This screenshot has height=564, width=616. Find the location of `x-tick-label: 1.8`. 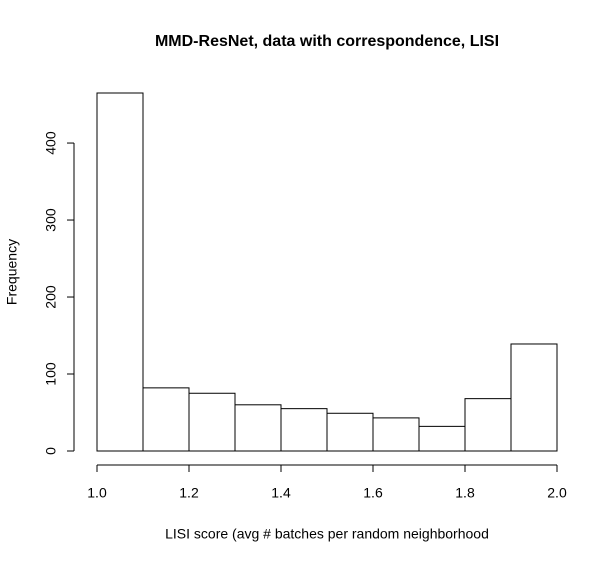

x-tick-label: 1.8 is located at coordinates (465, 493).